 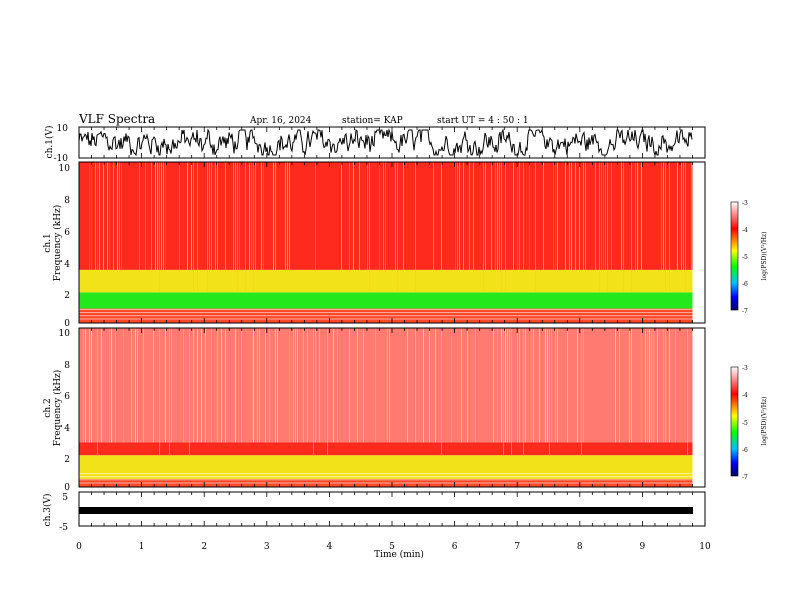 I want to click on ch1-waveform-panel: 10 -10 ch.1(V), so click(x=375, y=144).